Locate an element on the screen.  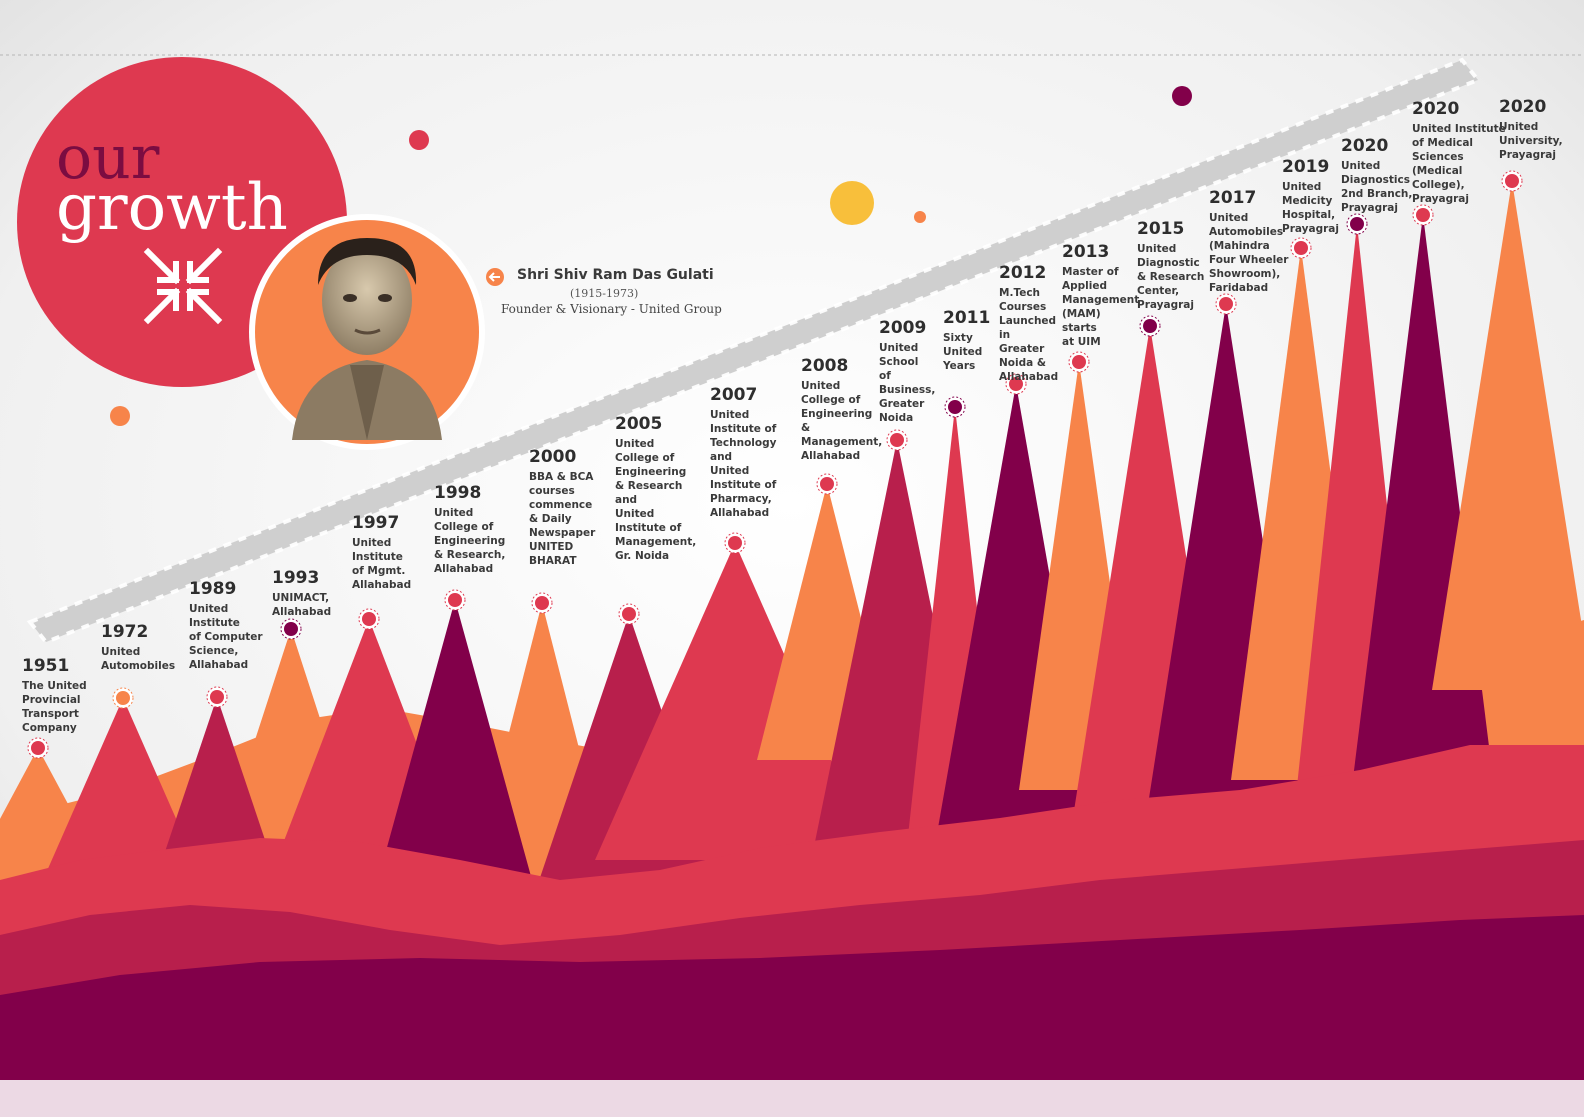
milestone-year: 2015 is located at coordinates (1161, 229).